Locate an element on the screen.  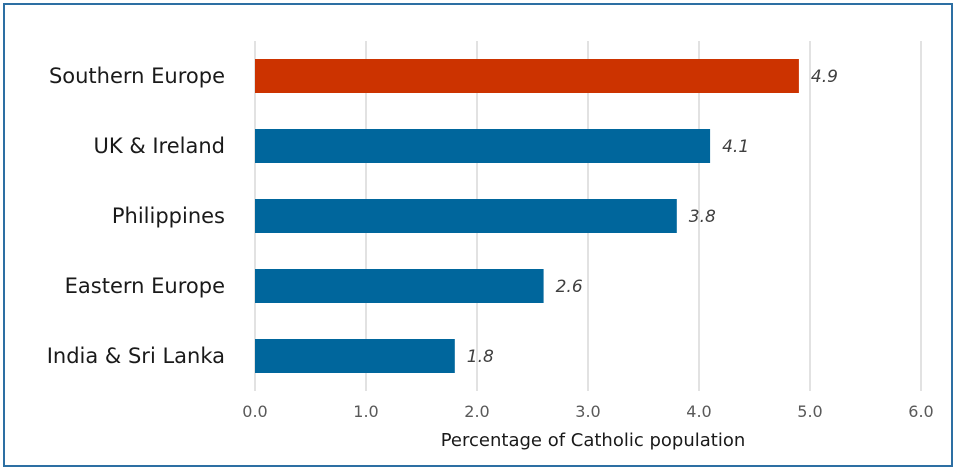
x-tick-label: 5.0 is located at coordinates (809, 411).